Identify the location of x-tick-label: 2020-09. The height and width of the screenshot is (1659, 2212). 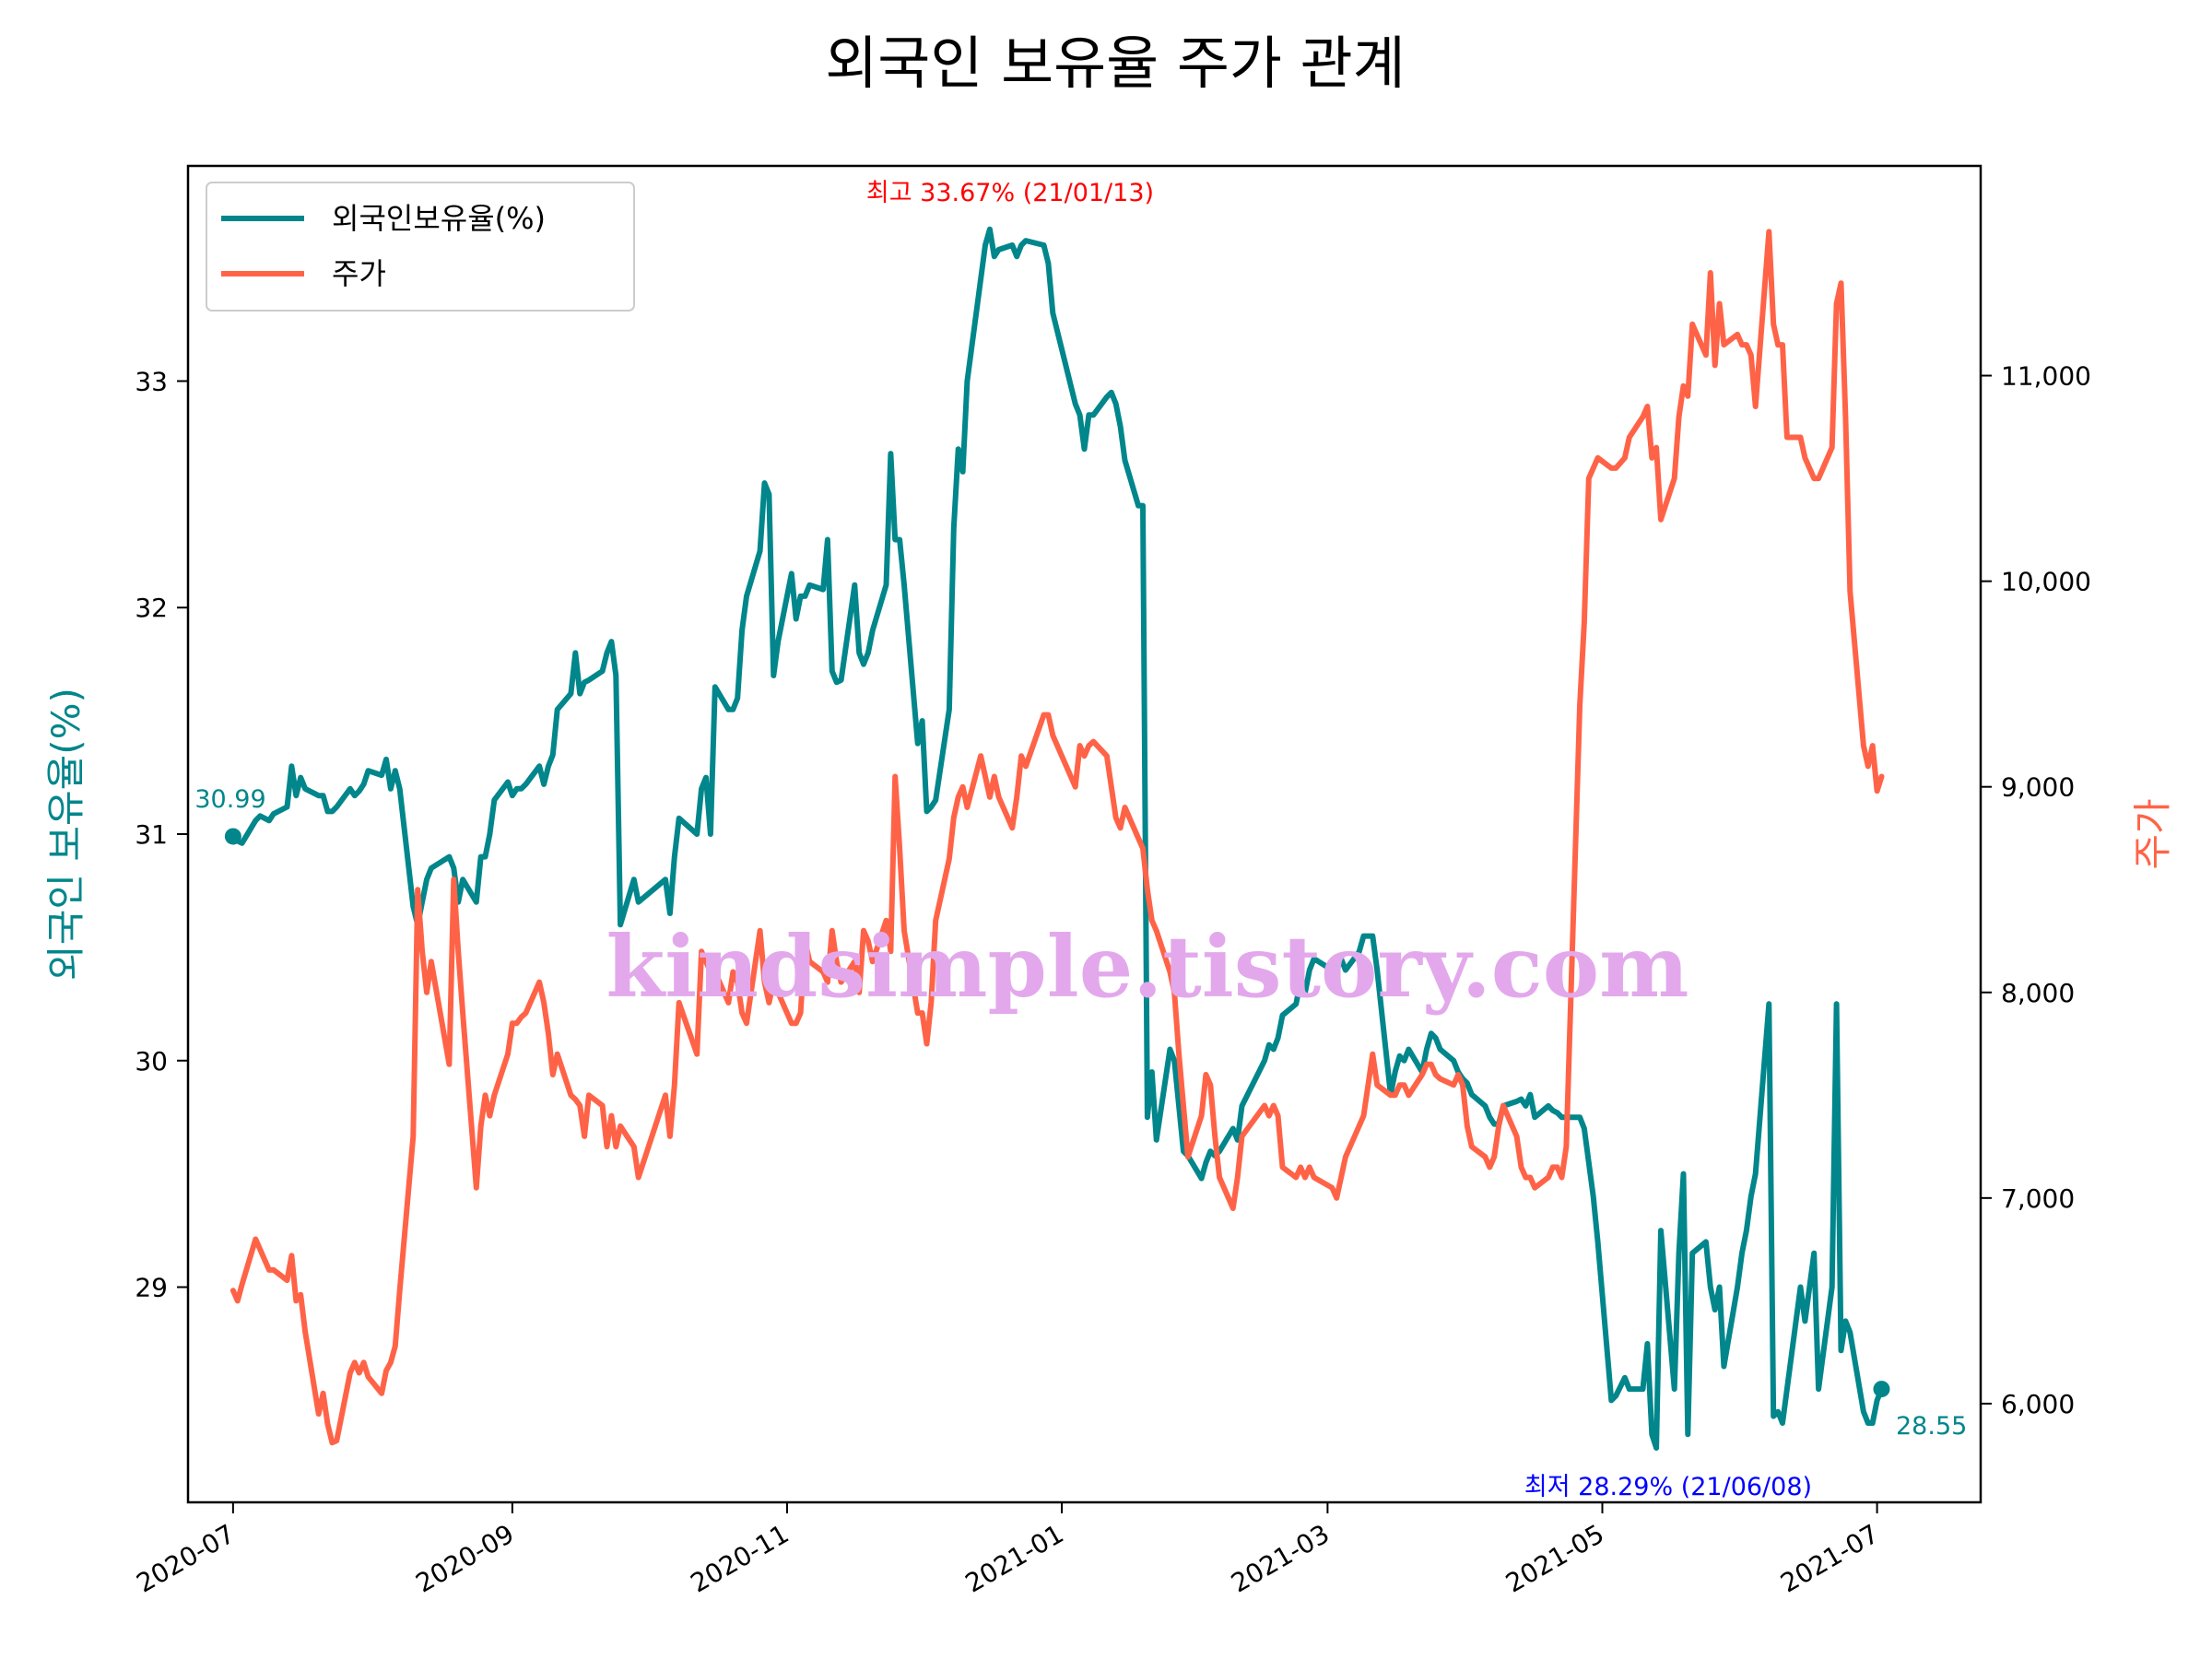
(465, 1558).